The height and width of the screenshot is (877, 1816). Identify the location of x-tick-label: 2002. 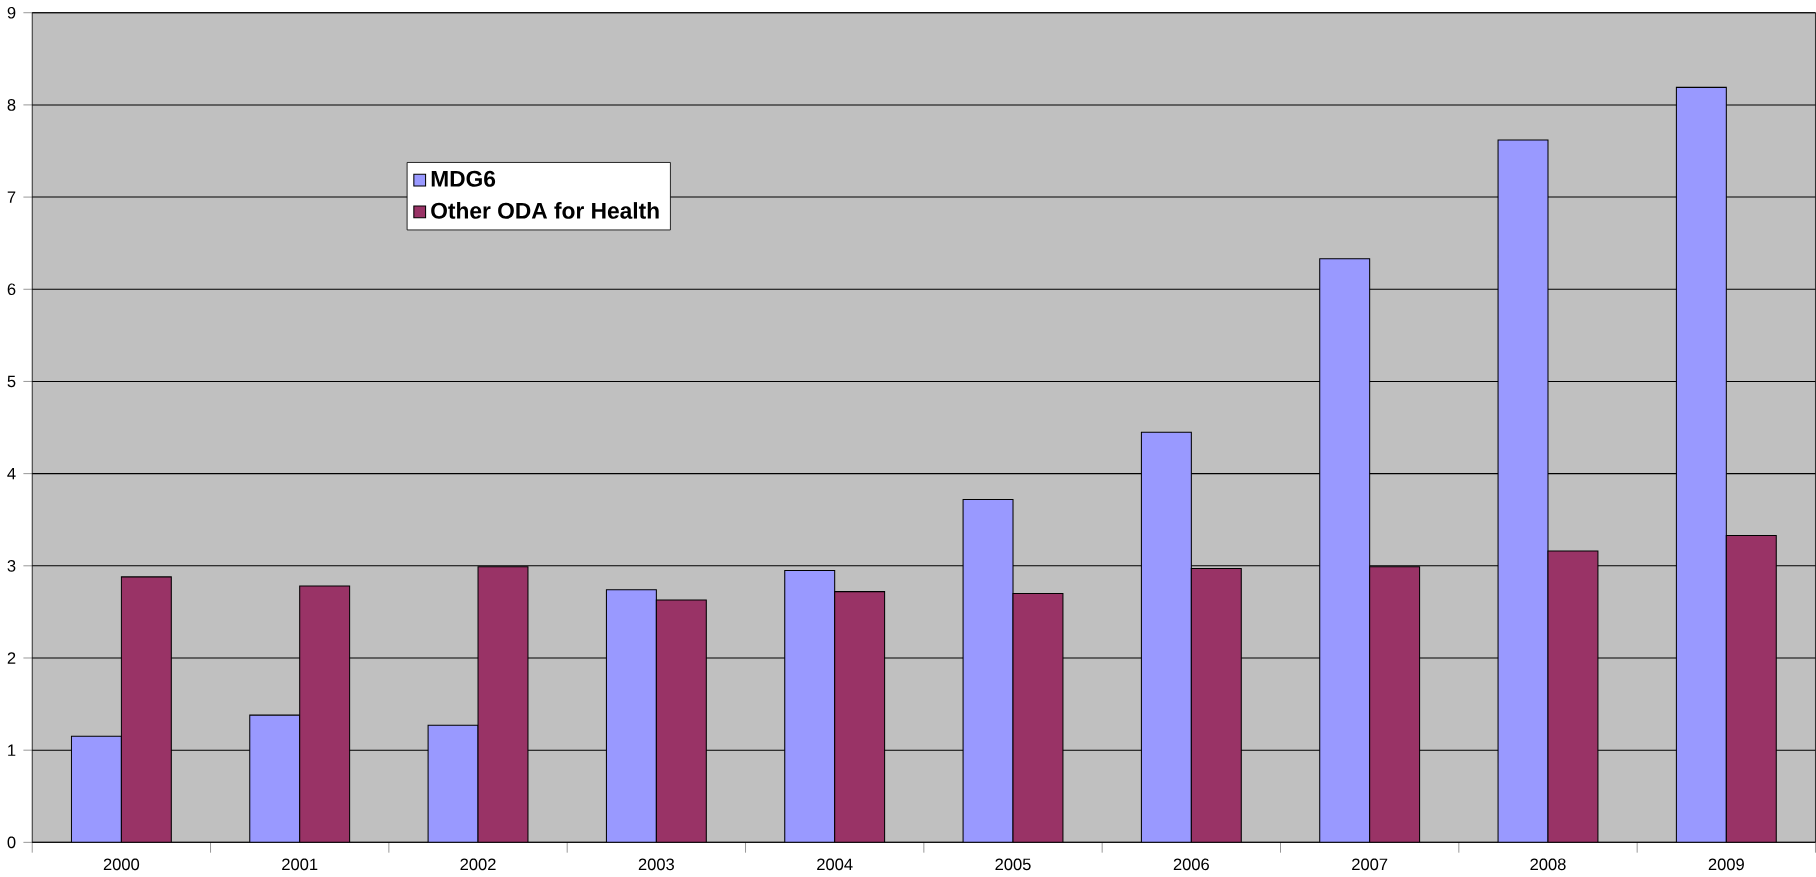
(478, 864).